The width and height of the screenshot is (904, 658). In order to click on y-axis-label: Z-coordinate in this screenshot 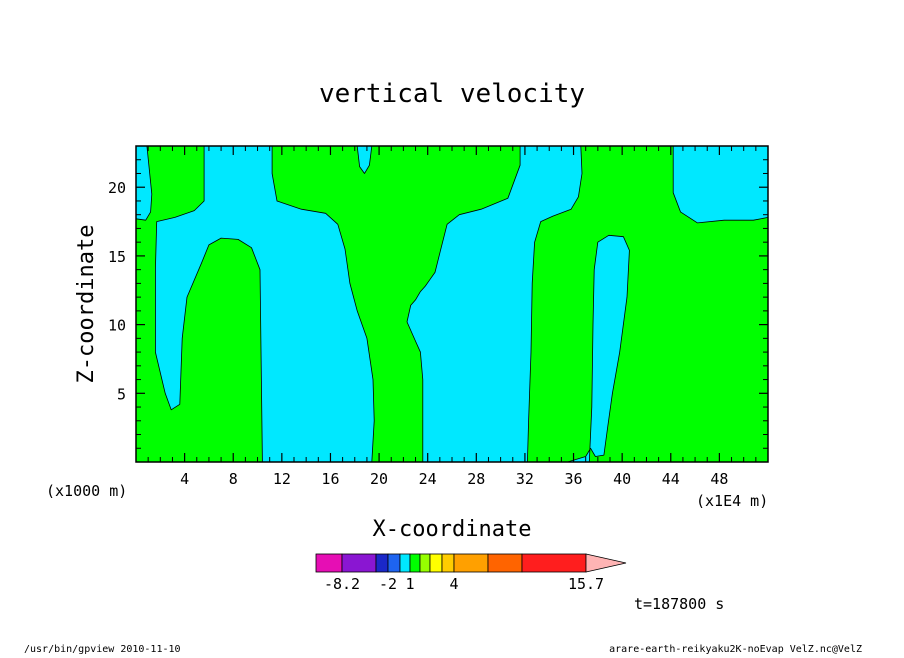, I will do `click(86, 304)`.